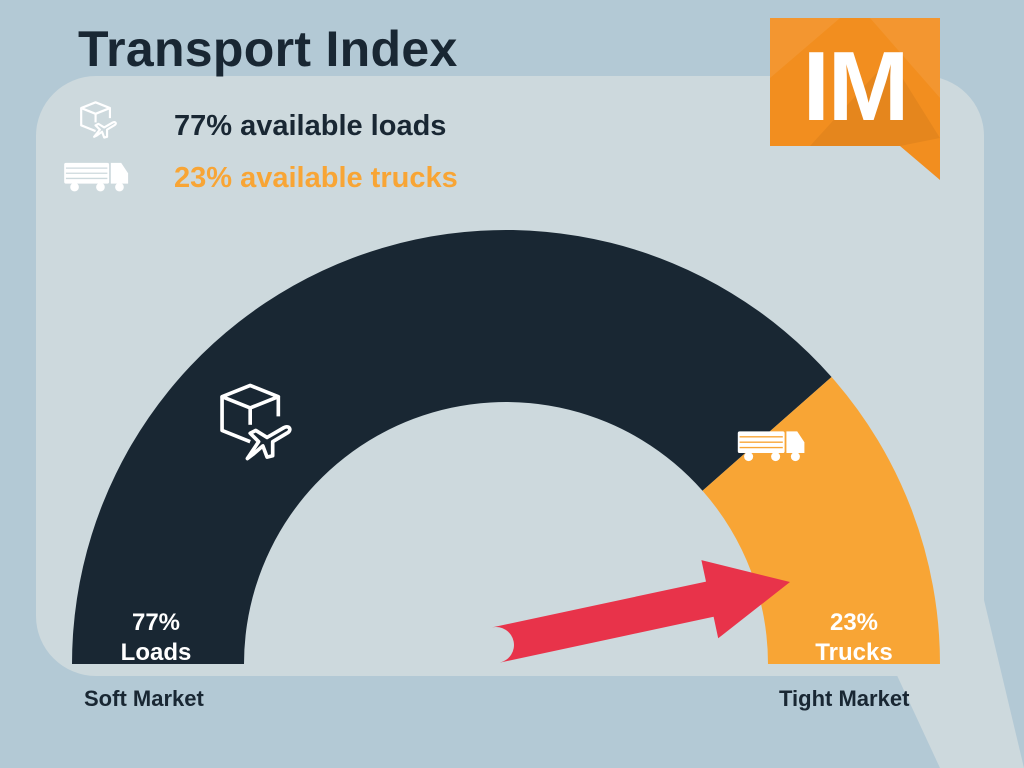 The image size is (1024, 768). I want to click on page-title: Transport Index, so click(268, 49).